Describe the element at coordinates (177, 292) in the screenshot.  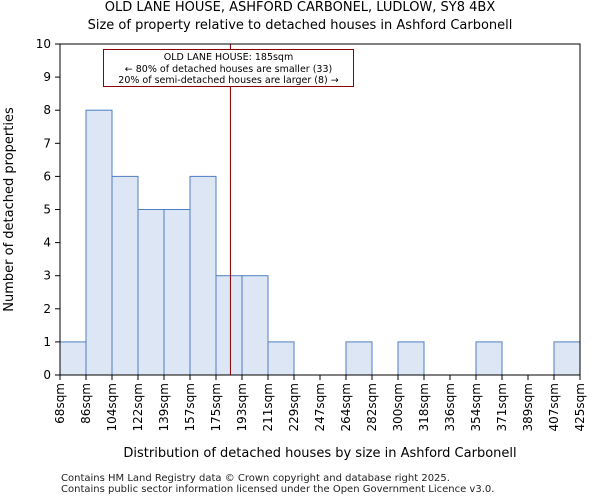
I see `bar-139sqm` at that location.